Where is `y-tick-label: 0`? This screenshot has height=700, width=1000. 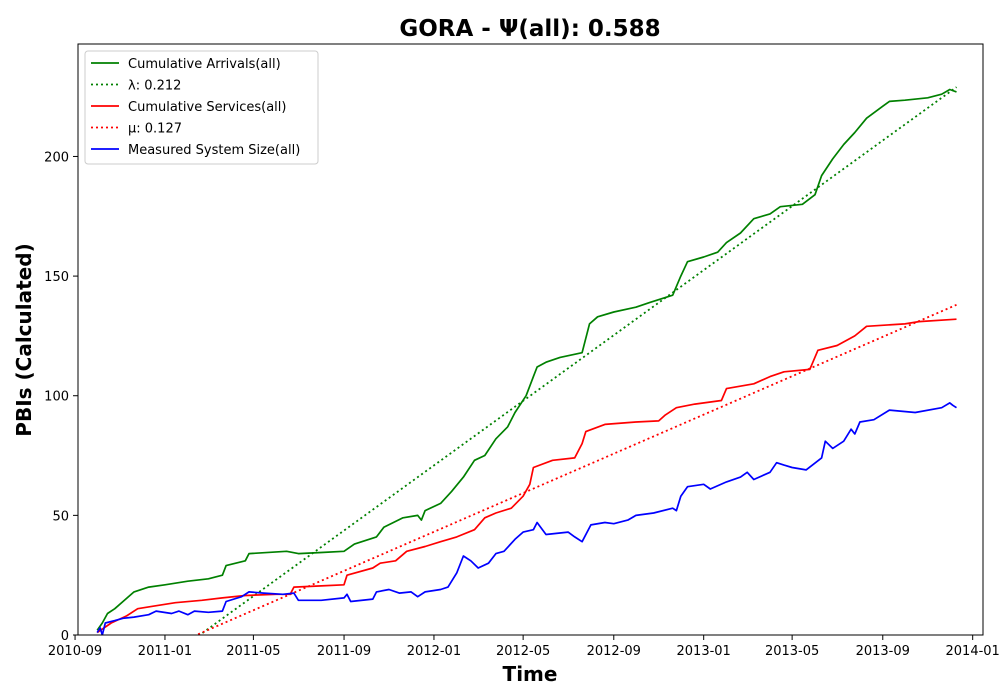 y-tick-label: 0 is located at coordinates (65, 636).